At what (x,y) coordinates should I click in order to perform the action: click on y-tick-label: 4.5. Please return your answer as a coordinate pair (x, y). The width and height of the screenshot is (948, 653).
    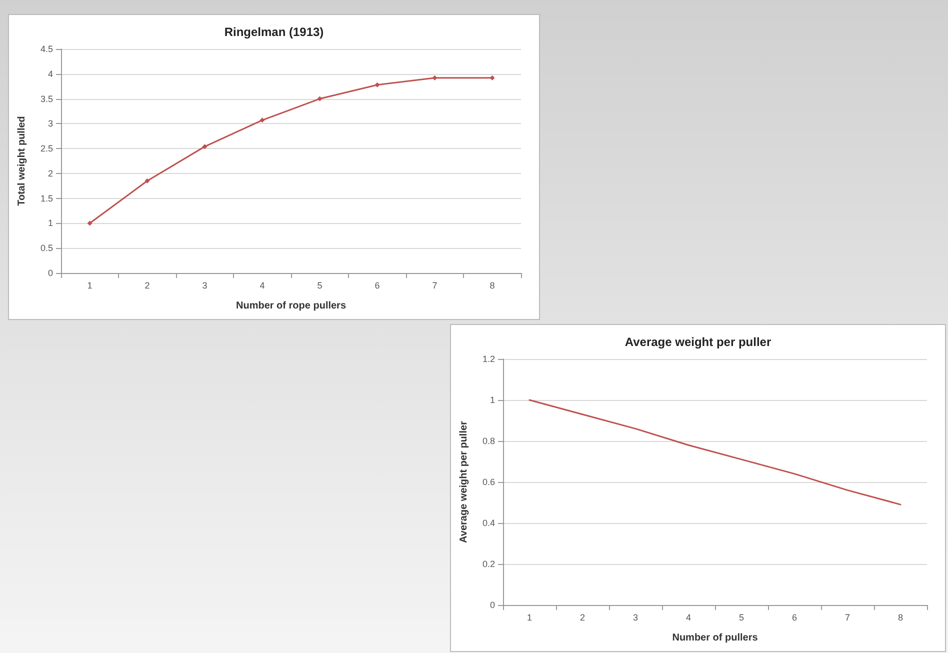
    Looking at the image, I should click on (46, 49).